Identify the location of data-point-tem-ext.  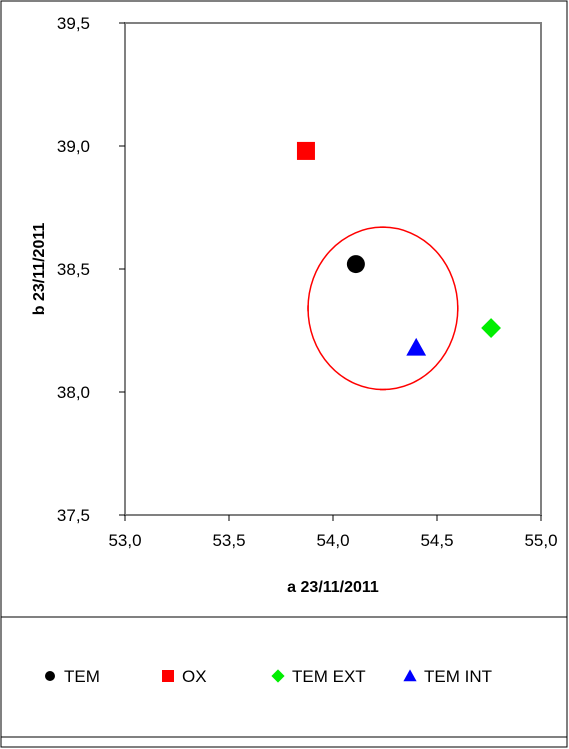
(491, 328).